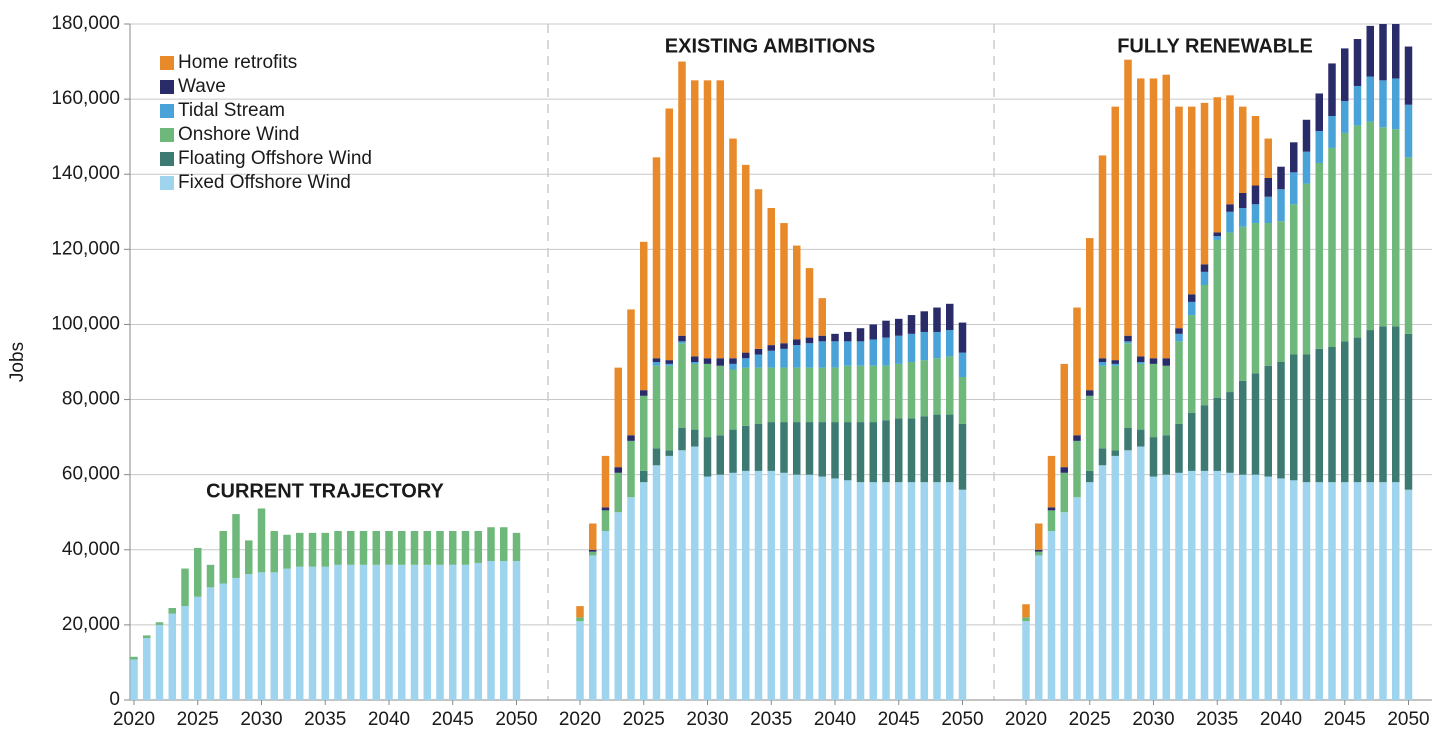 The width and height of the screenshot is (1451, 734). Describe the element at coordinates (91, 549) in the screenshot. I see `y-tick-label: 40,000` at that location.